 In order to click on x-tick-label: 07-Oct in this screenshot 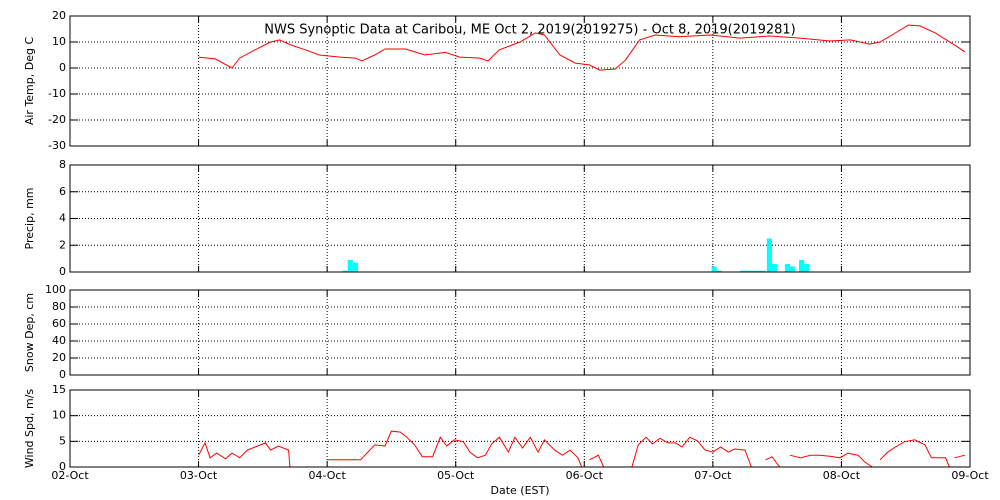, I will do `click(713, 475)`.